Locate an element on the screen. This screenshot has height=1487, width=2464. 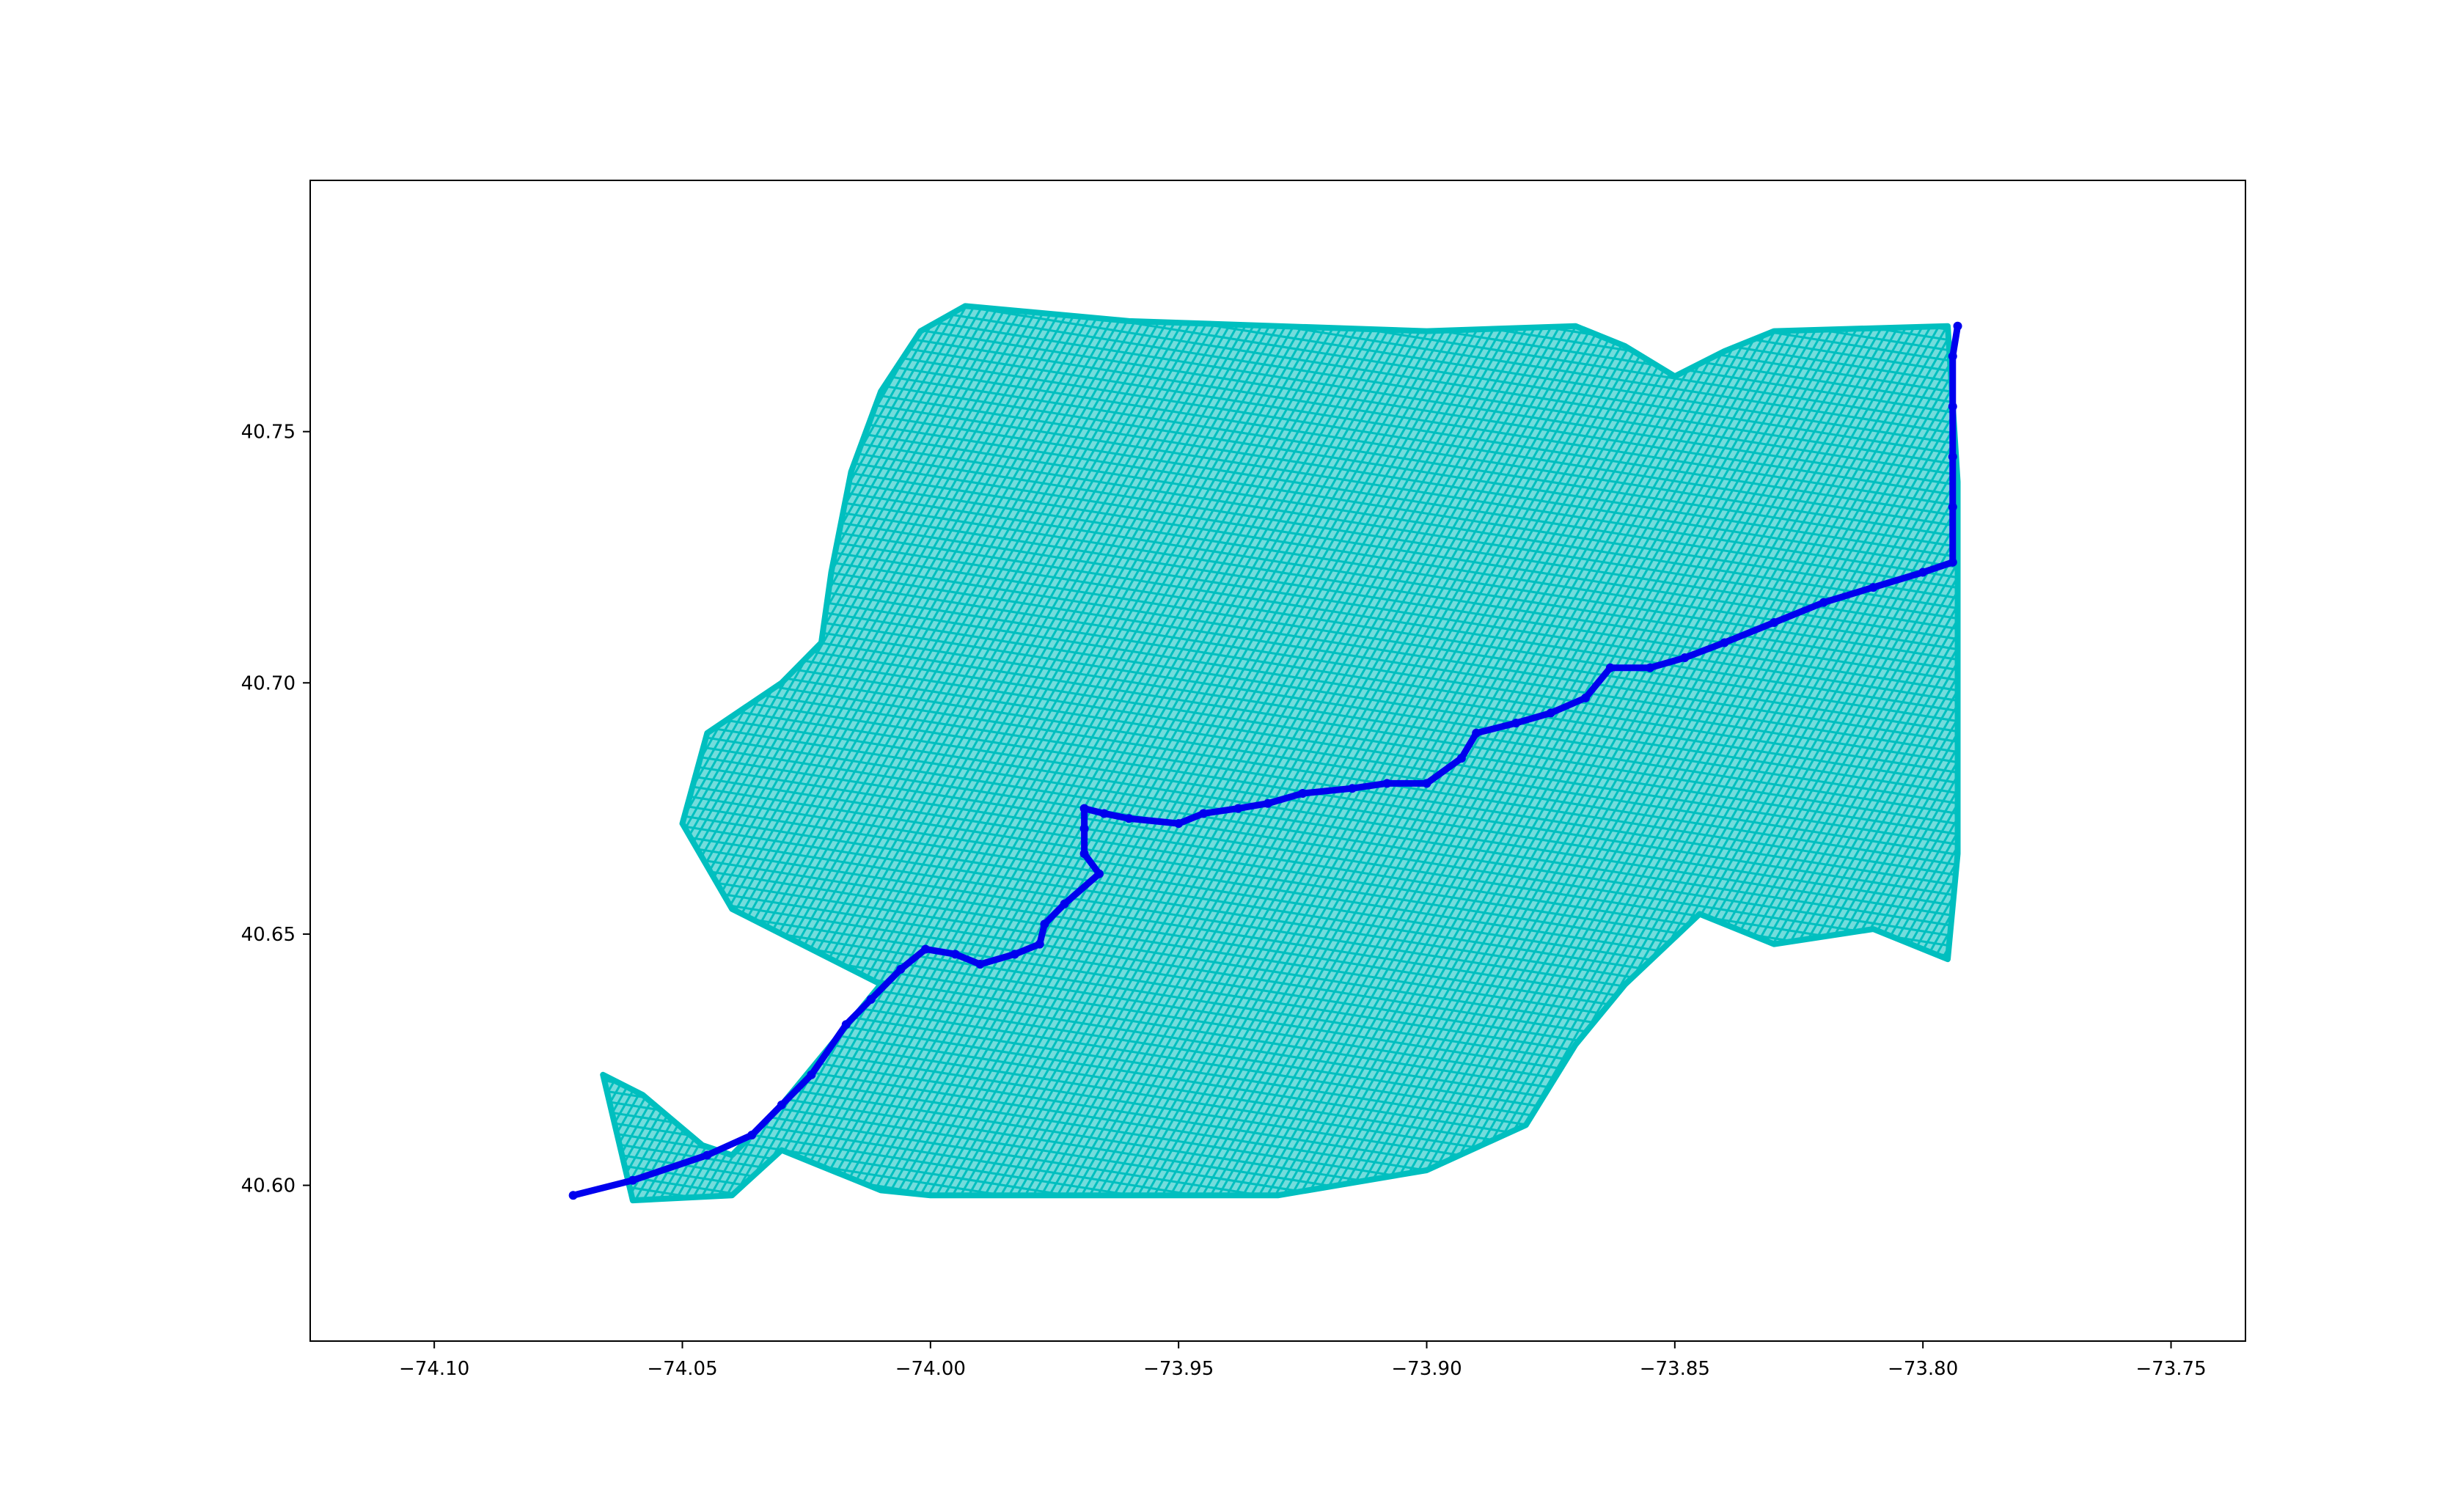
y-tick-label: 40.75 is located at coordinates (268, 433).